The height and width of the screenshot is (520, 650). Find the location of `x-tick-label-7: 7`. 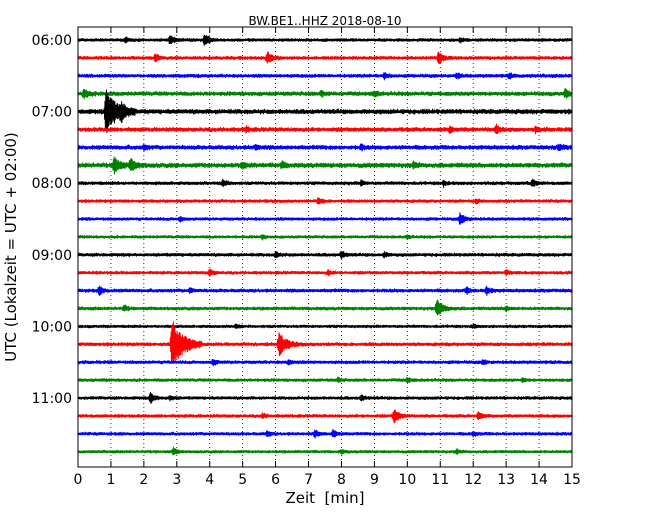

x-tick-label-7: 7 is located at coordinates (308, 480).